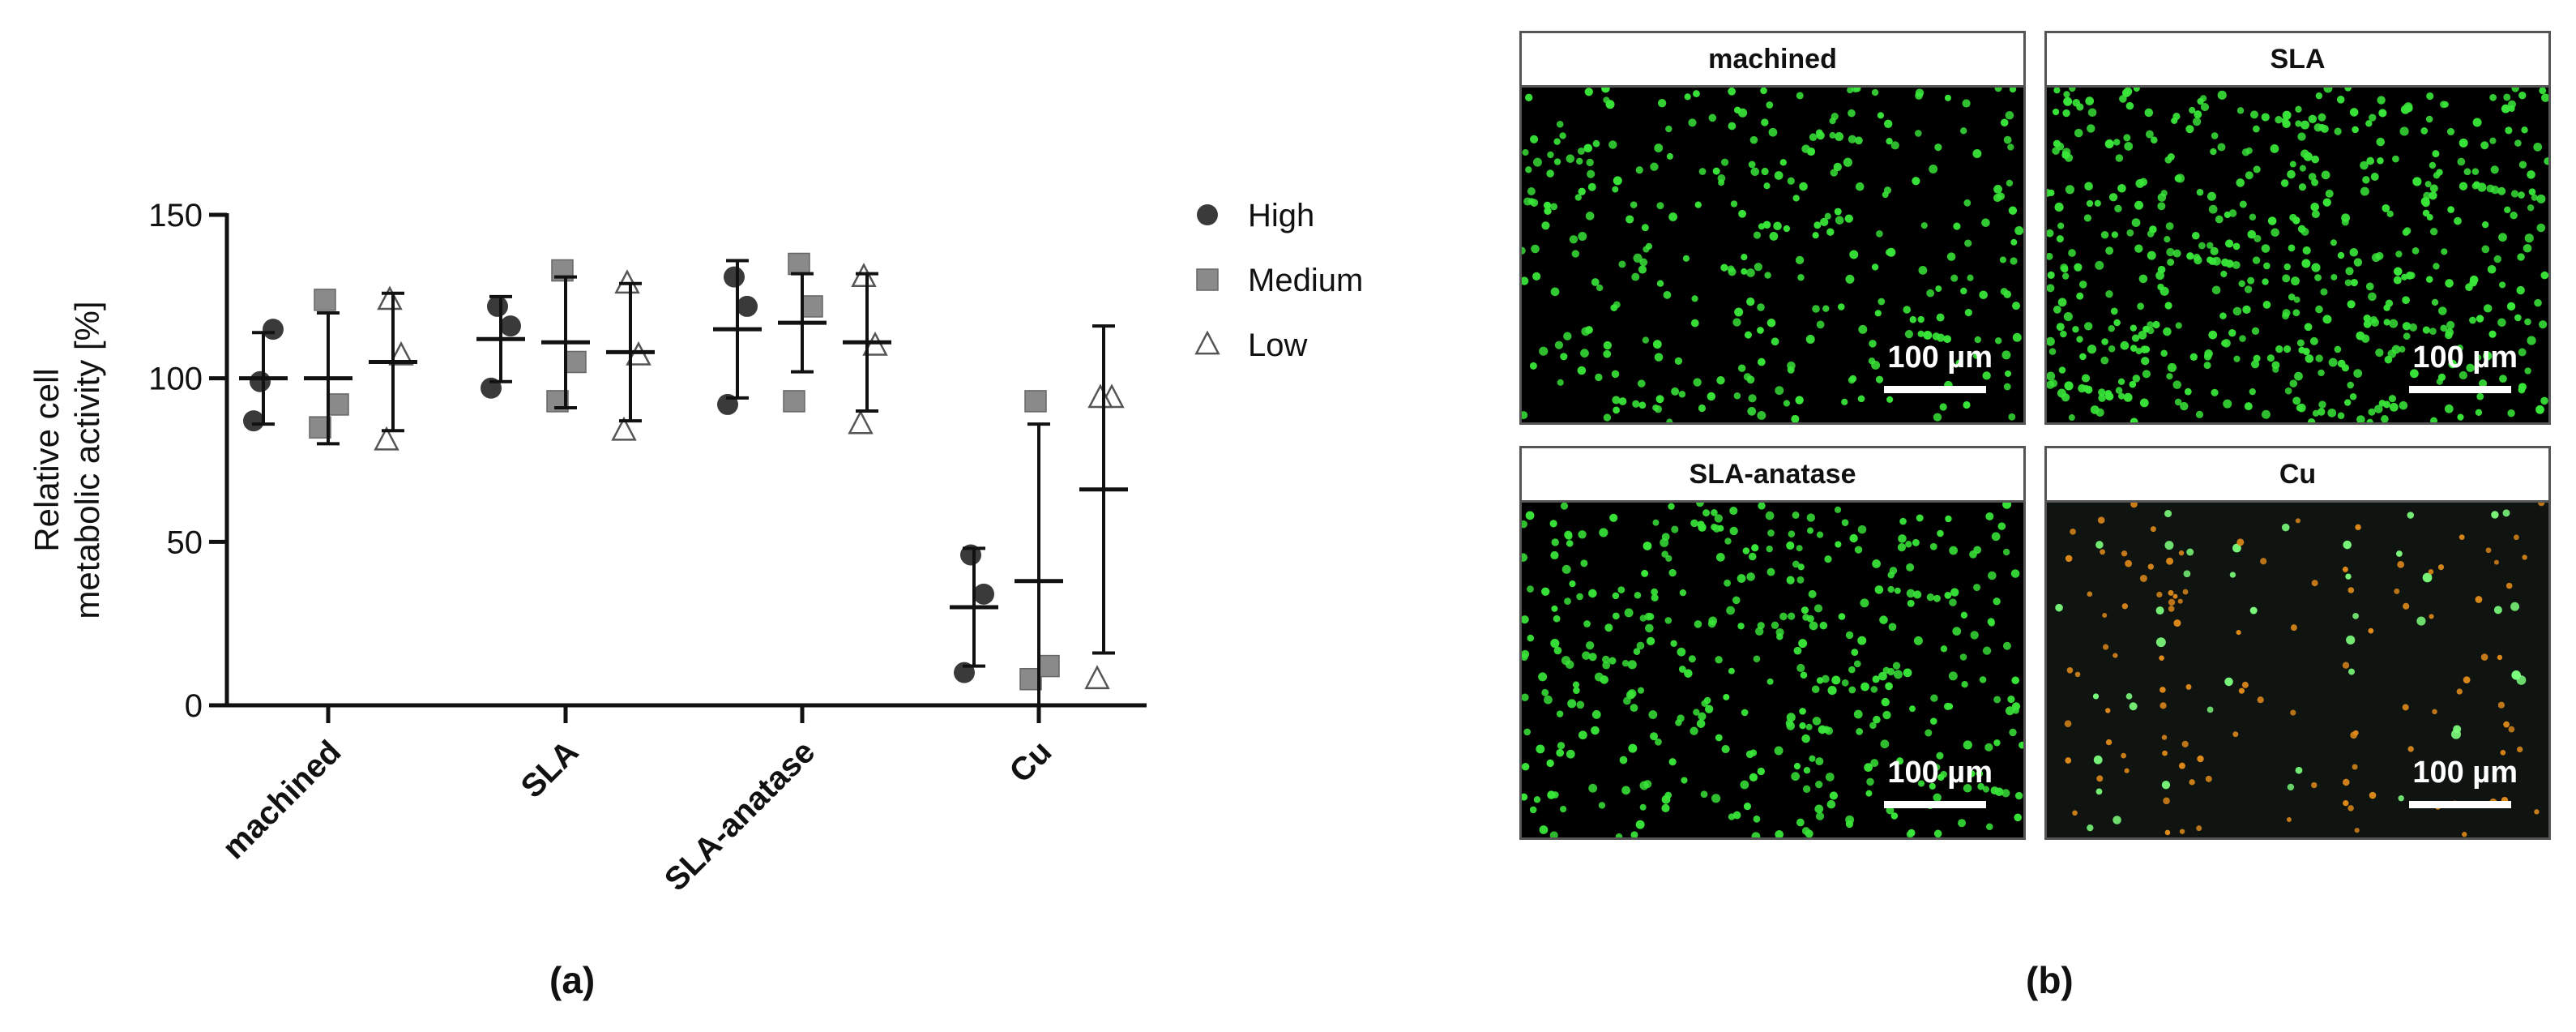 Image resolution: width=2576 pixels, height=1032 pixels. I want to click on y-tick-label: 0, so click(194, 706).